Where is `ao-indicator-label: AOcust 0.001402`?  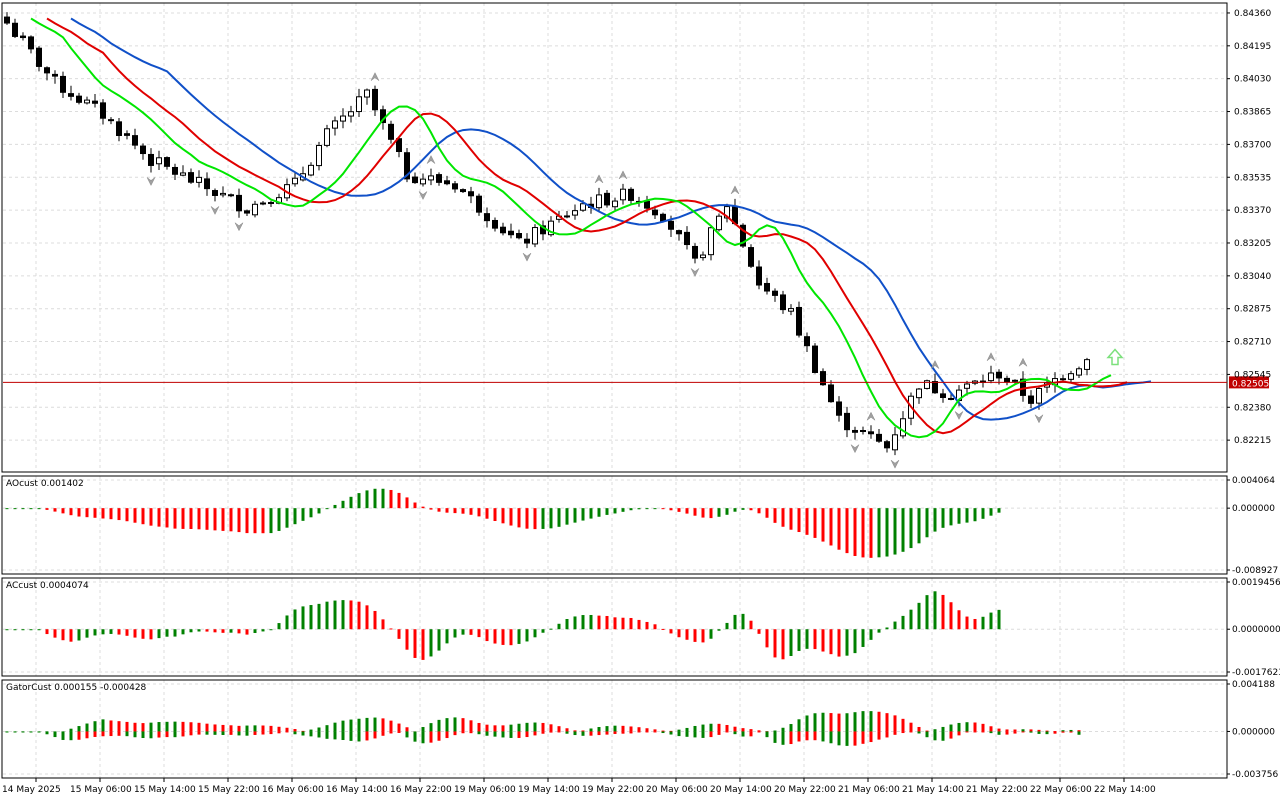 ao-indicator-label: AOcust 0.001402 is located at coordinates (45, 484).